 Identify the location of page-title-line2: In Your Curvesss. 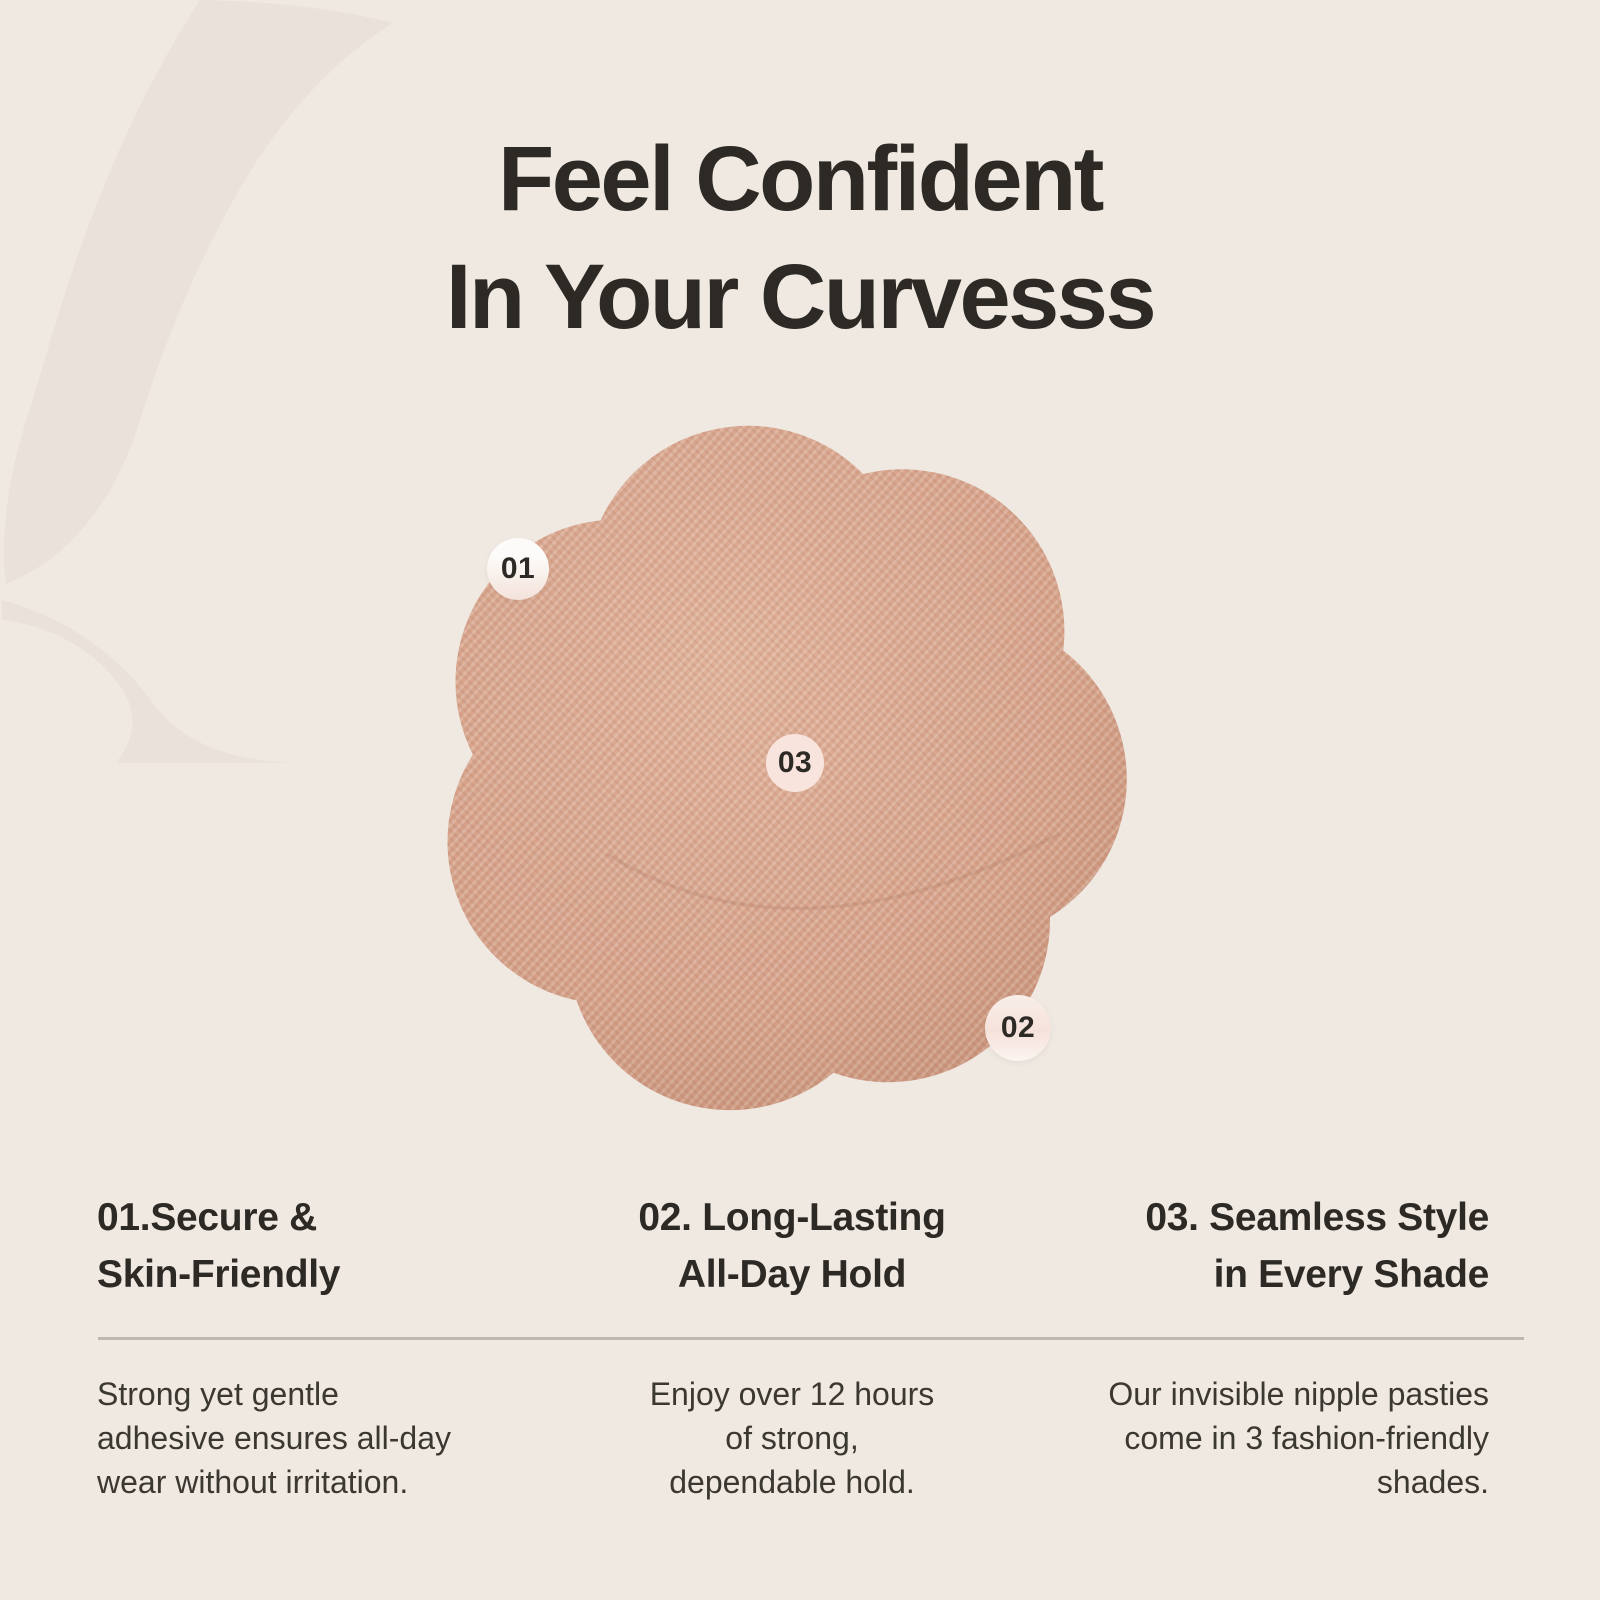
(801, 297).